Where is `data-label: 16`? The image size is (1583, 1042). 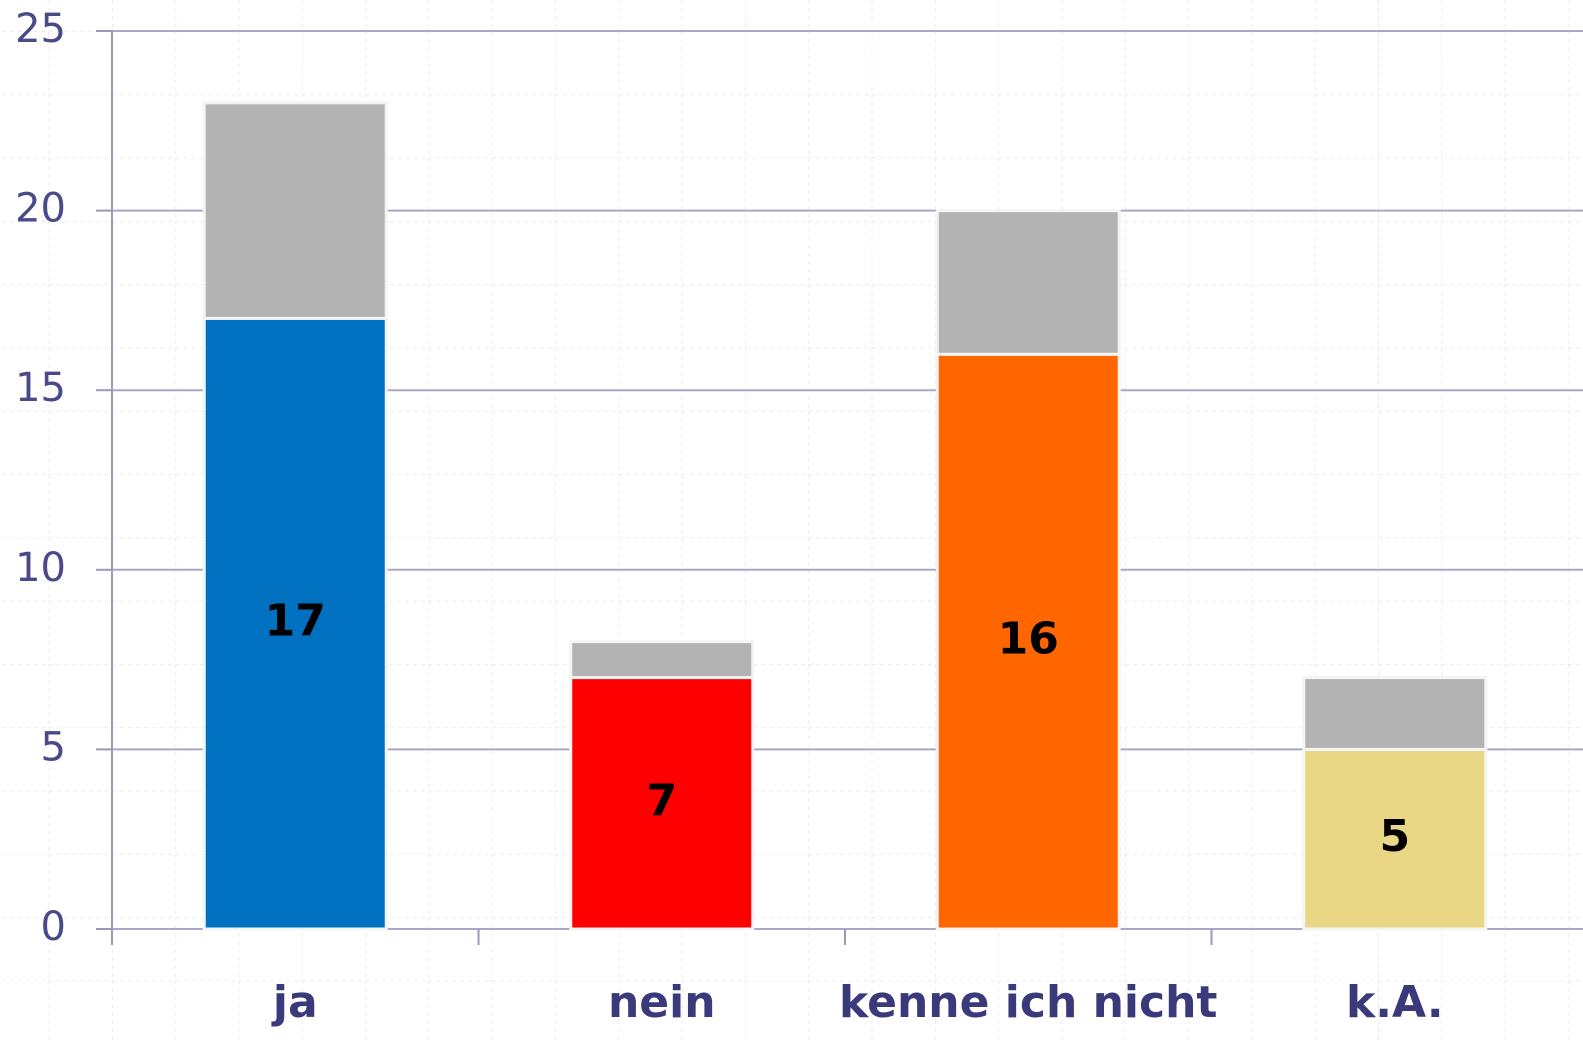
data-label: 16 is located at coordinates (1028, 639).